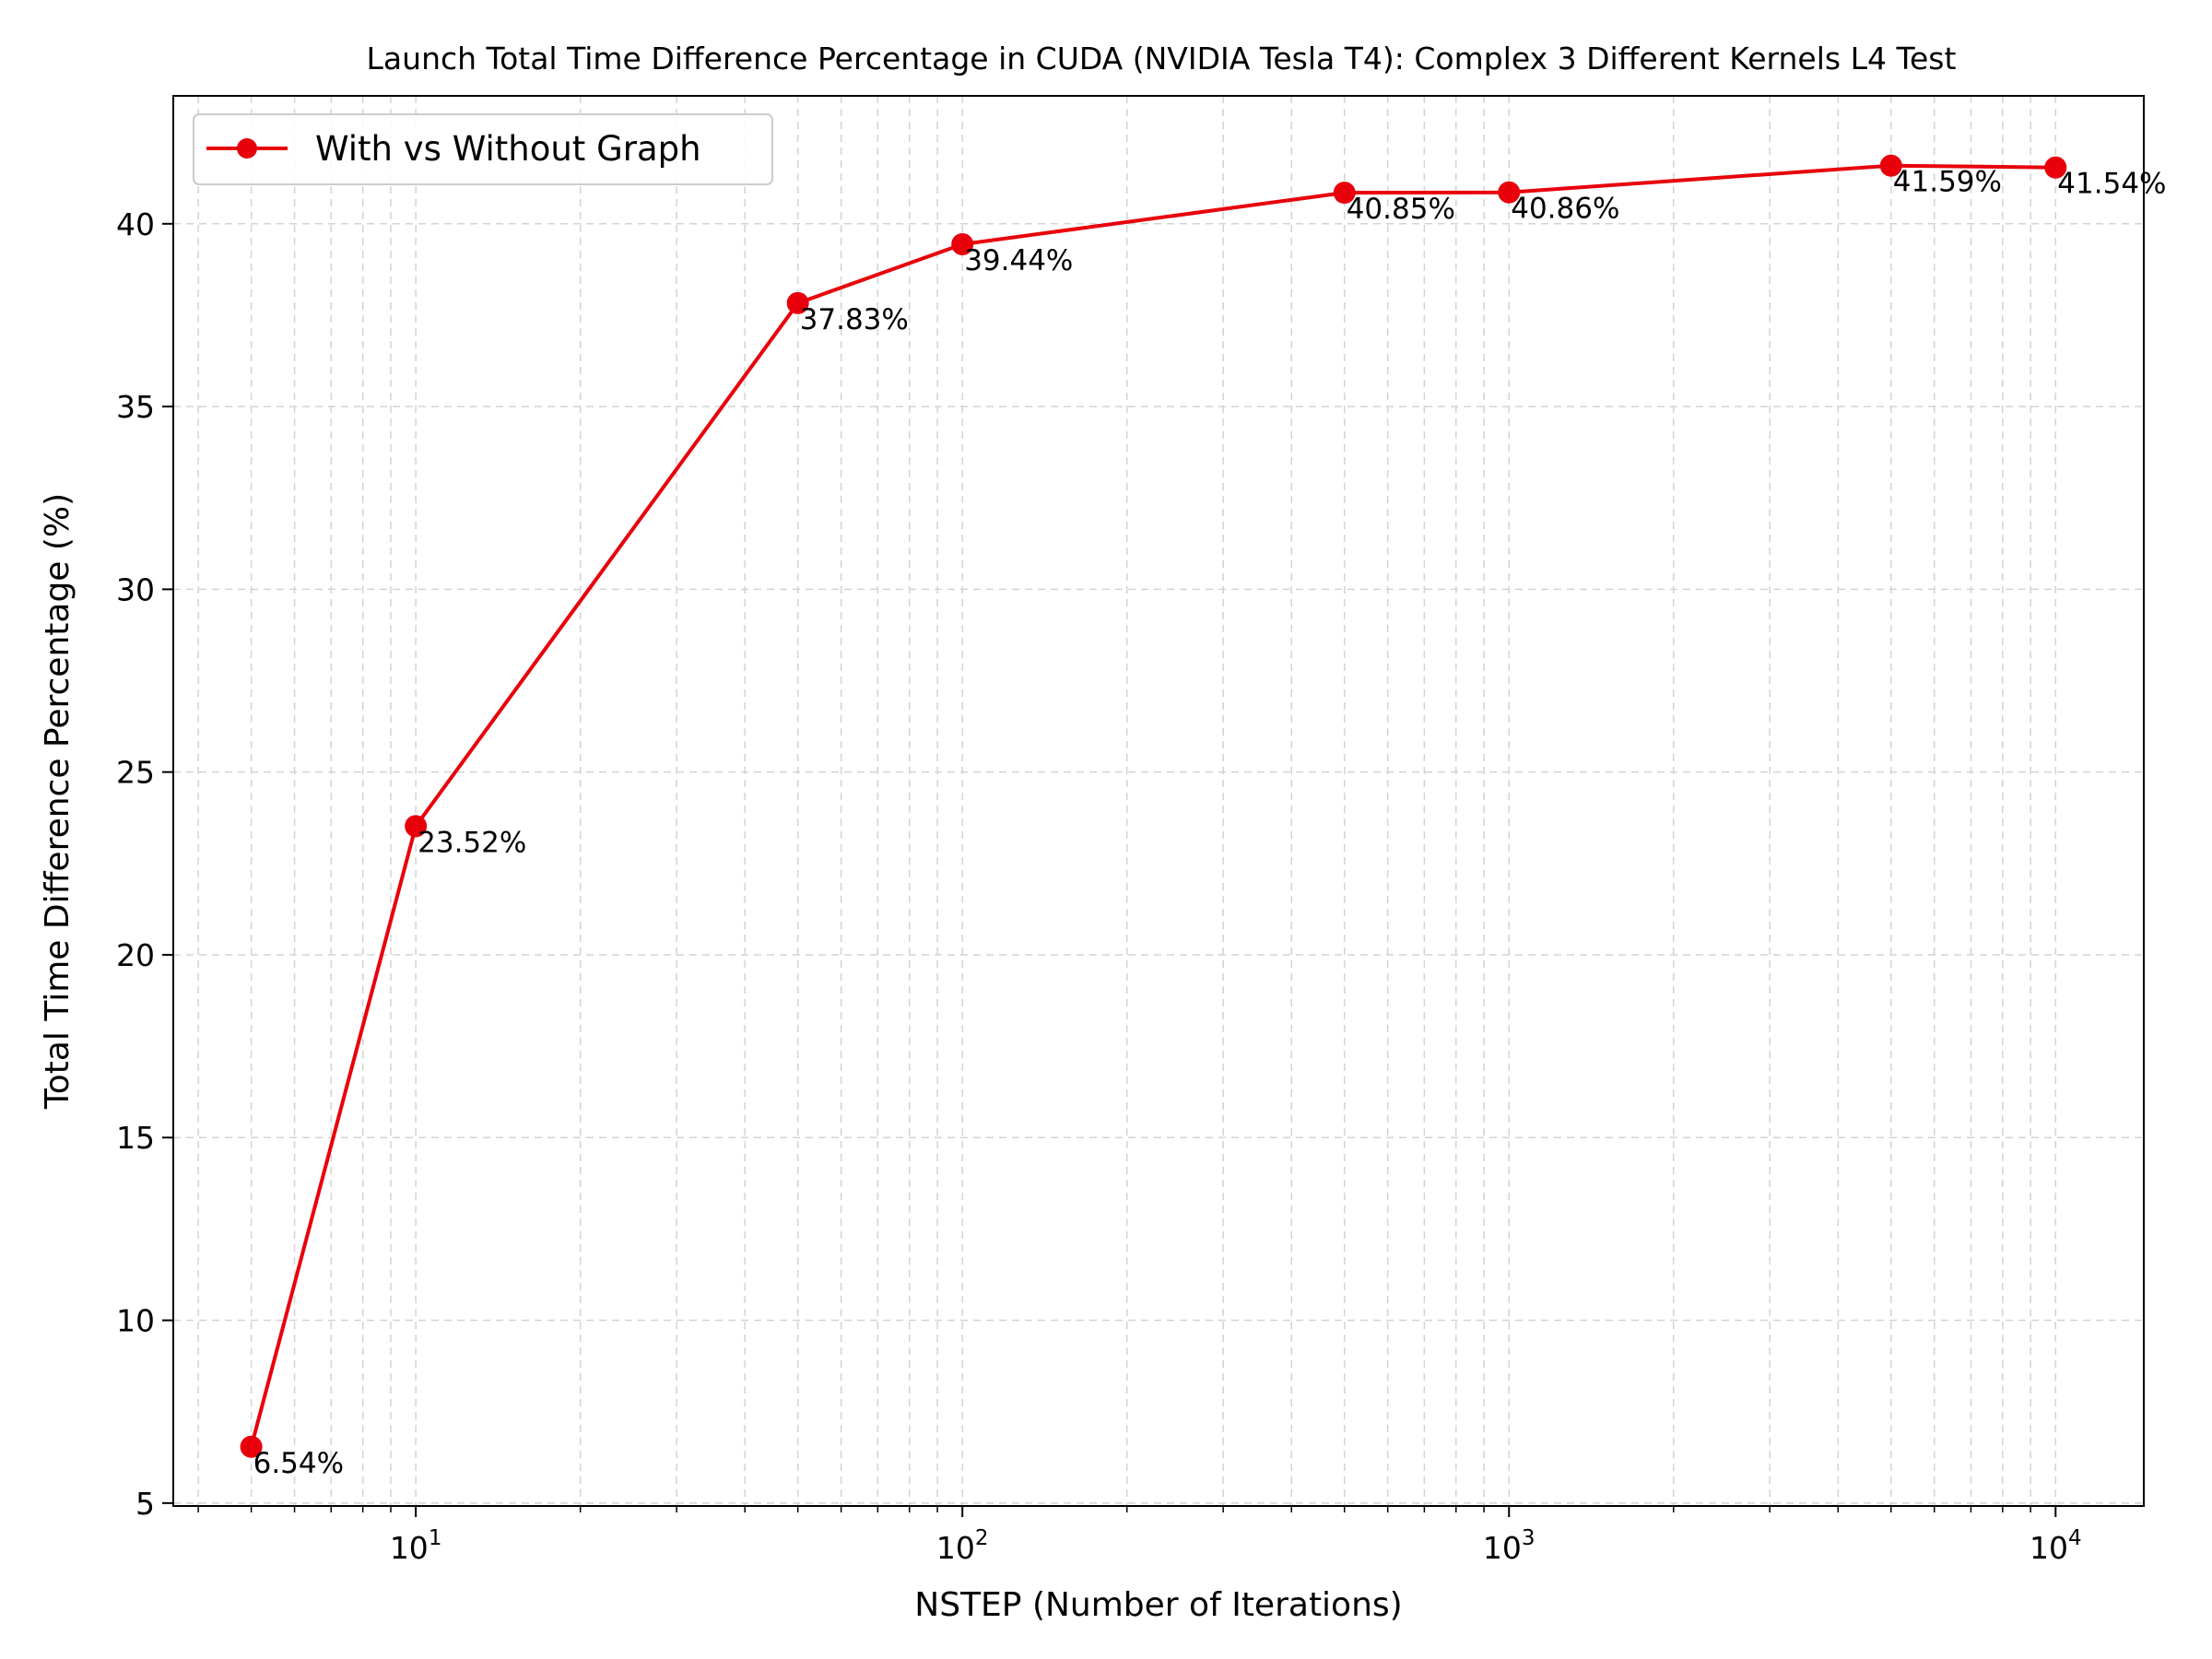 The width and height of the screenshot is (2212, 1659). I want to click on x-tick-label: 10⁴, so click(2056, 1546).